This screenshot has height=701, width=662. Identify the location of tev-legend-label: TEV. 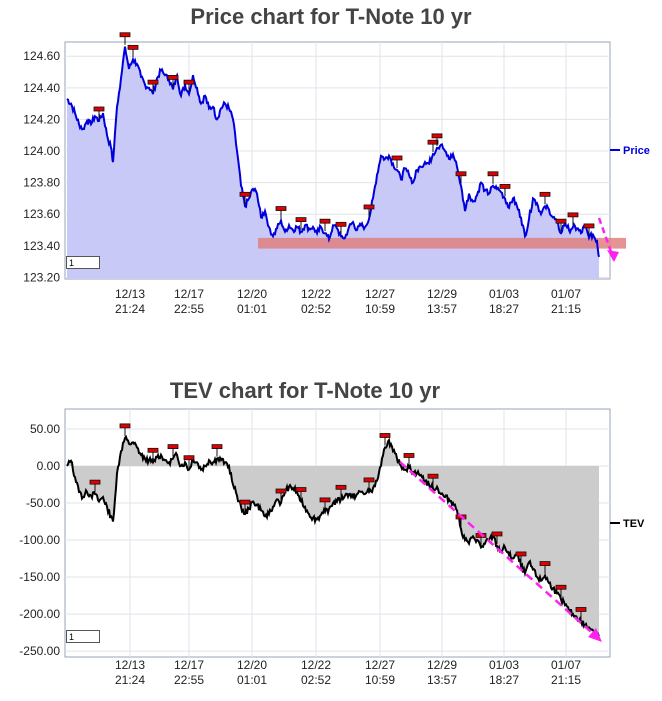
(634, 524).